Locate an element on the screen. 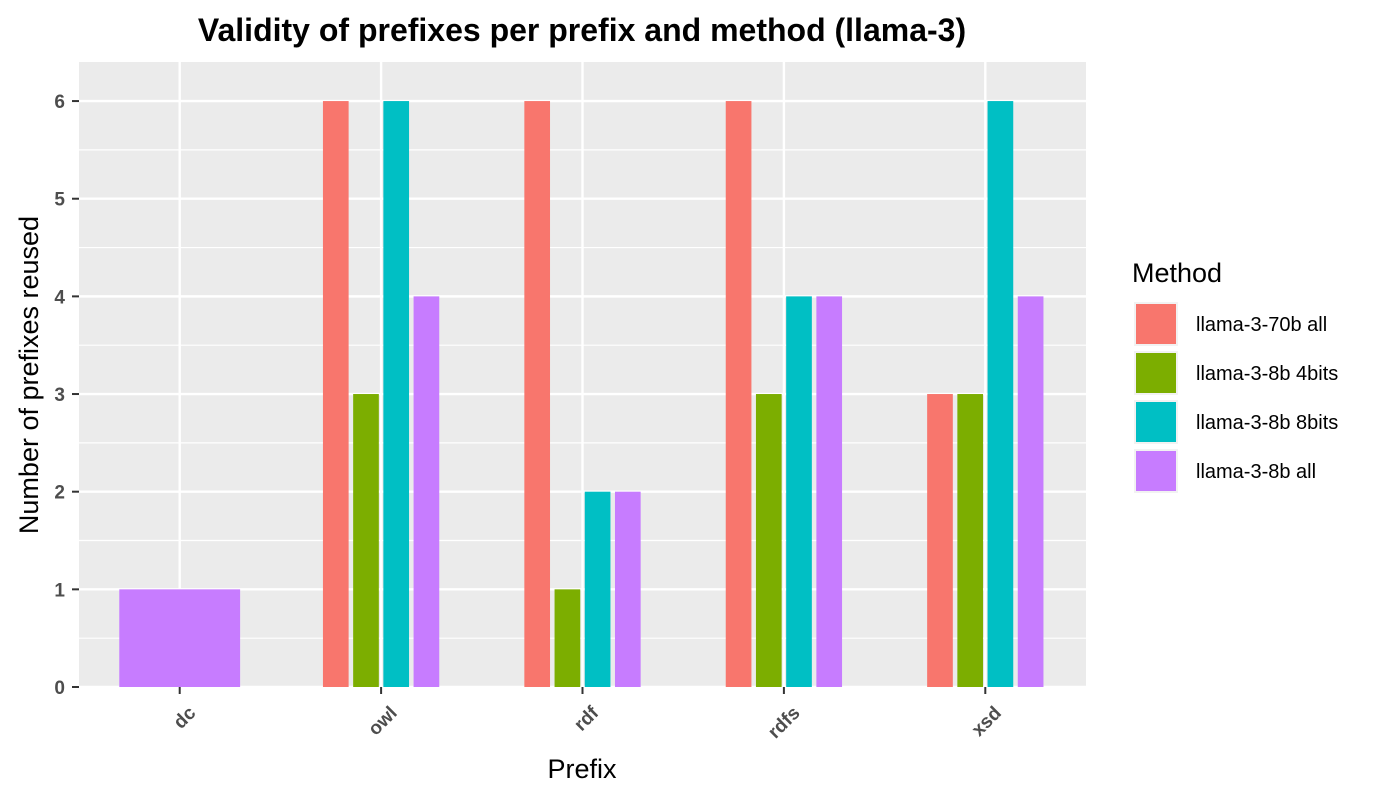 This screenshot has height=800, width=1400. legend-label: llama-3-70b all is located at coordinates (1261, 325).